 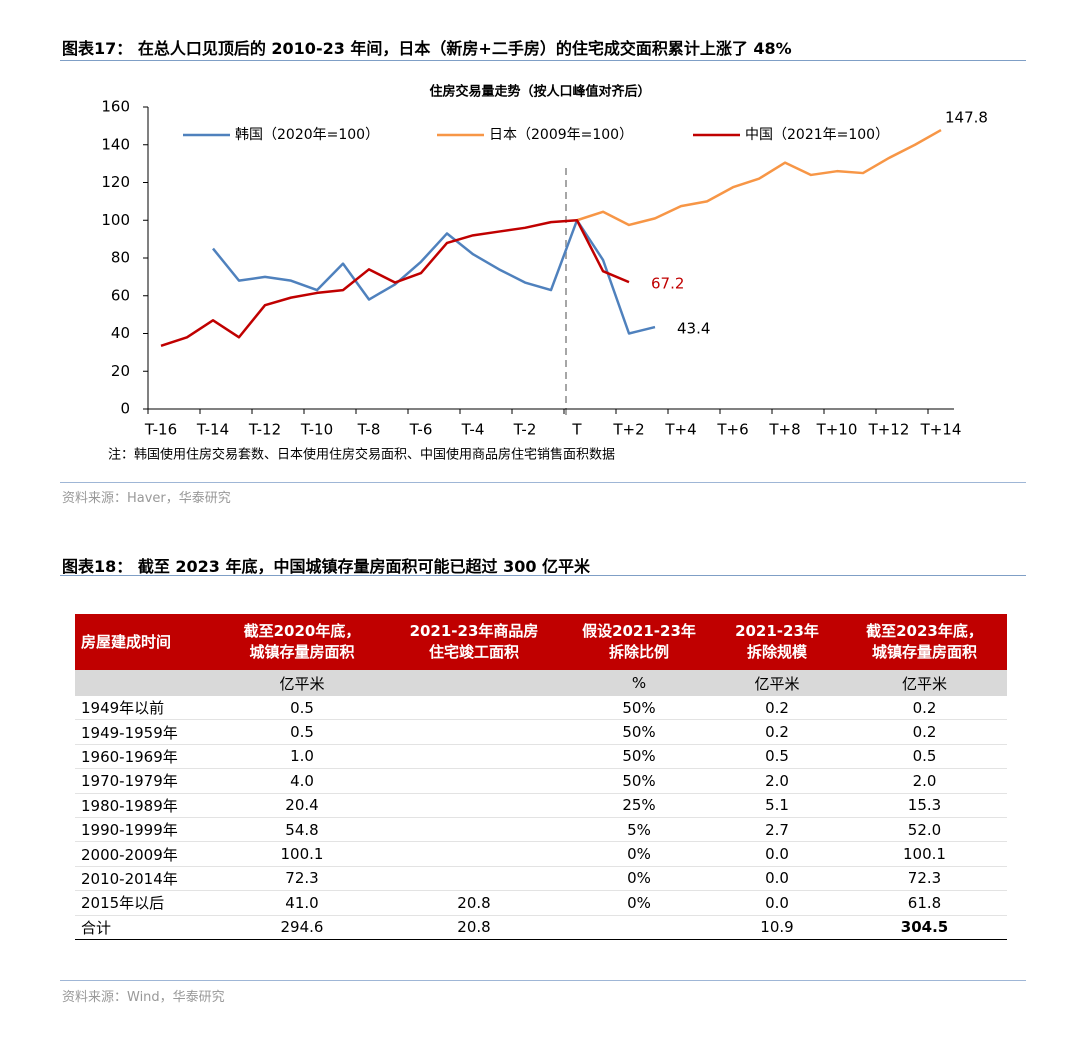 I want to click on table-cell: 1960-1969年, so click(x=148, y=757).